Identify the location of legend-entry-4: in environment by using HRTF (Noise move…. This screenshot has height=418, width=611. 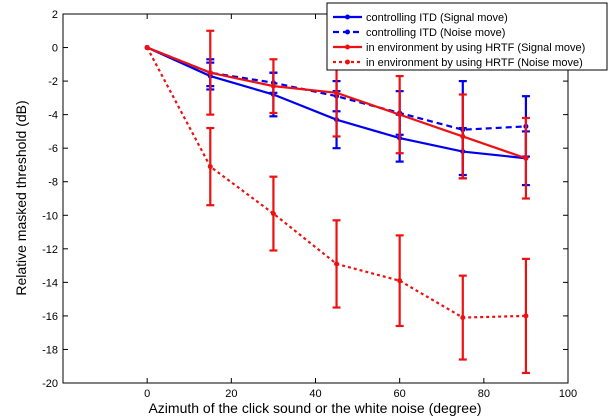
(458, 63).